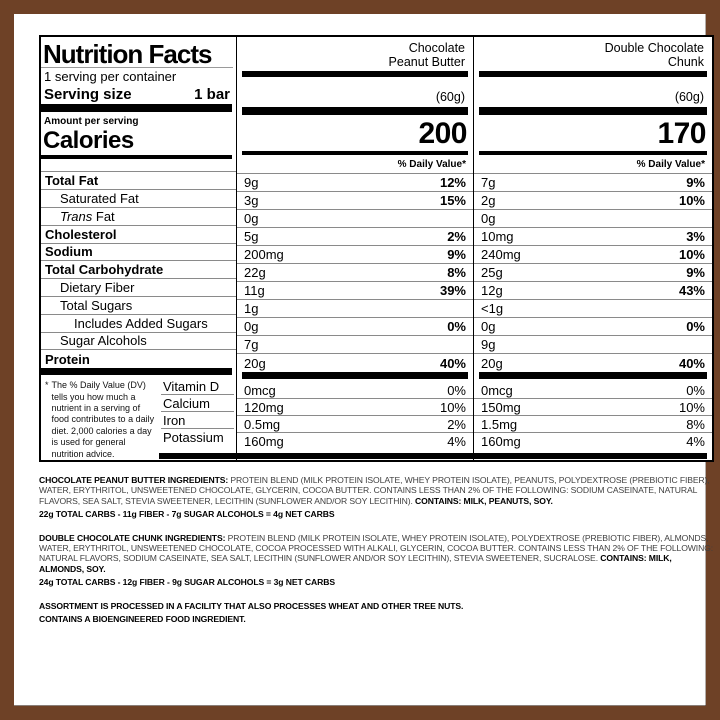  What do you see at coordinates (212, 94) in the screenshot?
I see `serving-size-value: 1 bar` at bounding box center [212, 94].